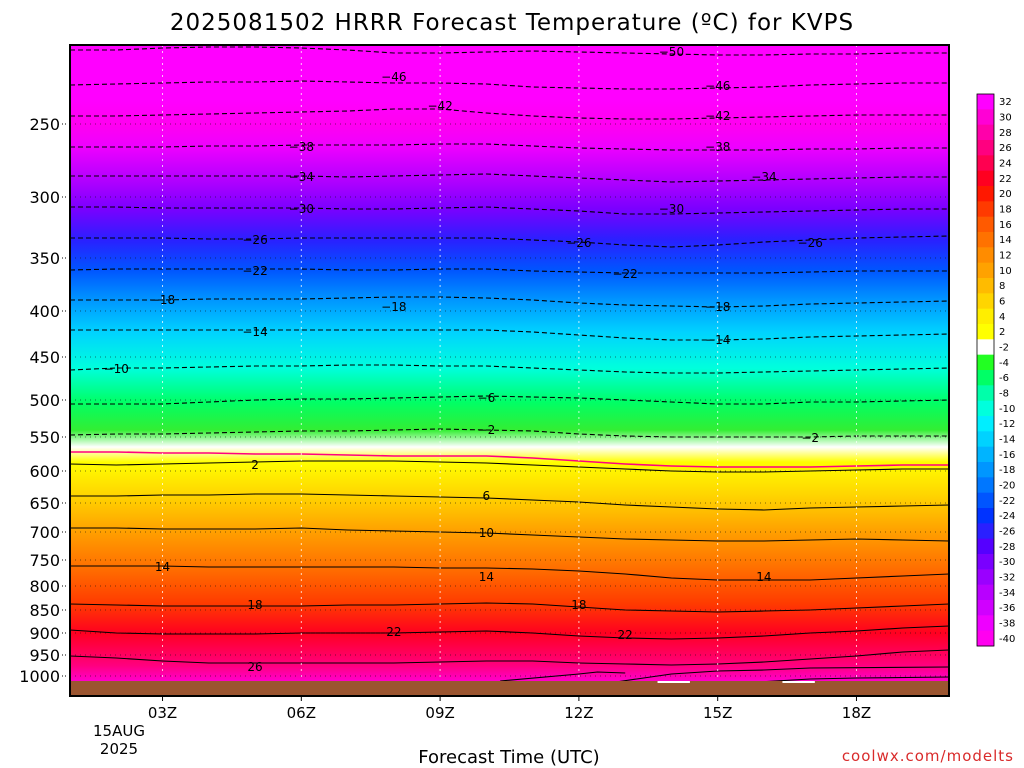 The height and width of the screenshot is (768, 1024). What do you see at coordinates (763, 177) in the screenshot?
I see `contour-label: −34` at bounding box center [763, 177].